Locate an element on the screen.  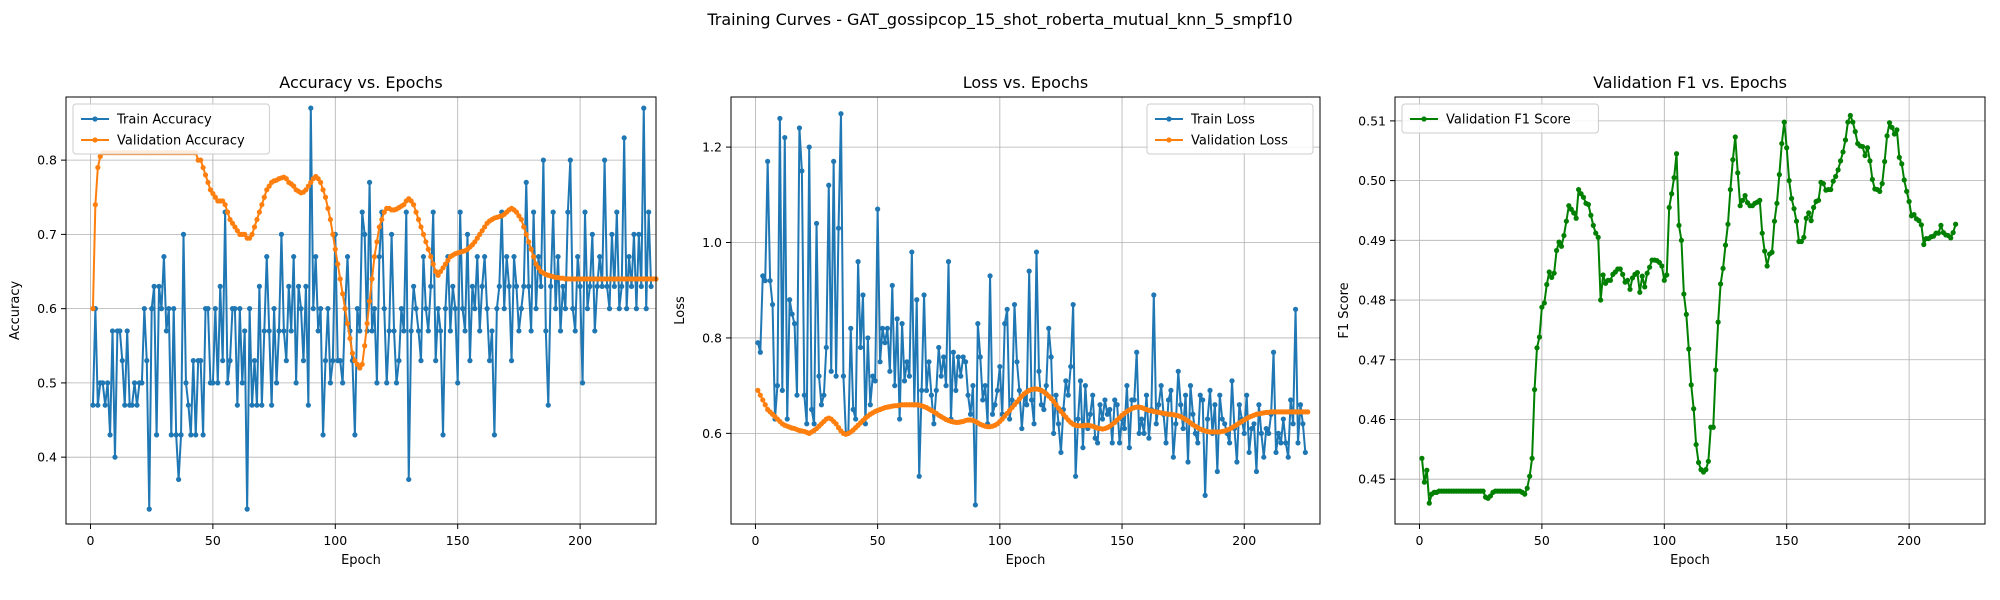
x-tick-label: 100 is located at coordinates (1664, 540).